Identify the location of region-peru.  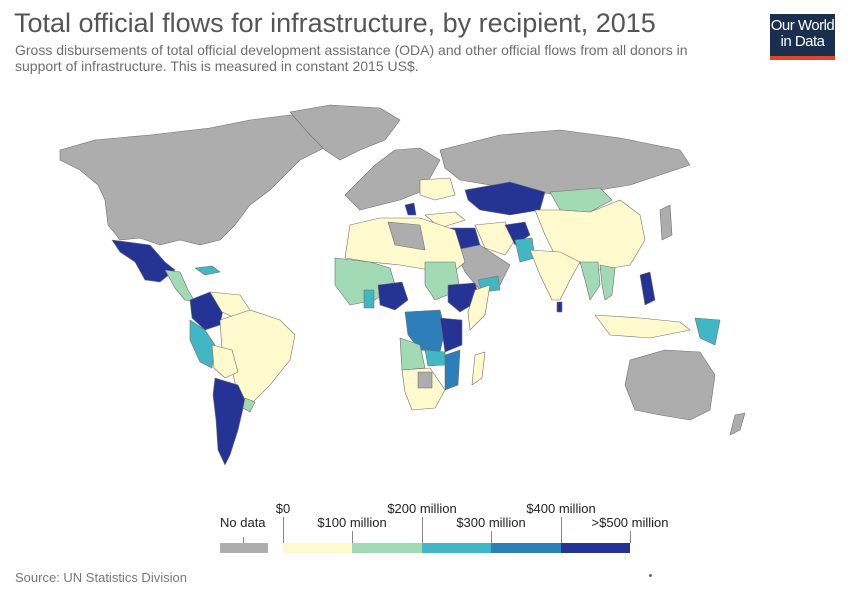
(202, 344).